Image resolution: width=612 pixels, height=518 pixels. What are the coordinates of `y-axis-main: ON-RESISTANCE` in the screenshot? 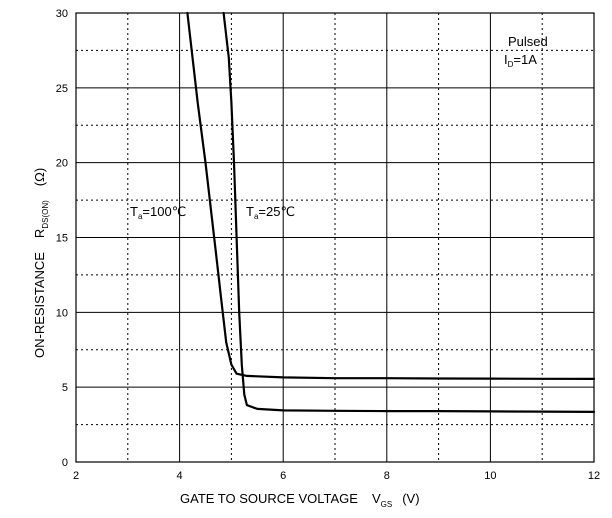 It's located at (39, 305).